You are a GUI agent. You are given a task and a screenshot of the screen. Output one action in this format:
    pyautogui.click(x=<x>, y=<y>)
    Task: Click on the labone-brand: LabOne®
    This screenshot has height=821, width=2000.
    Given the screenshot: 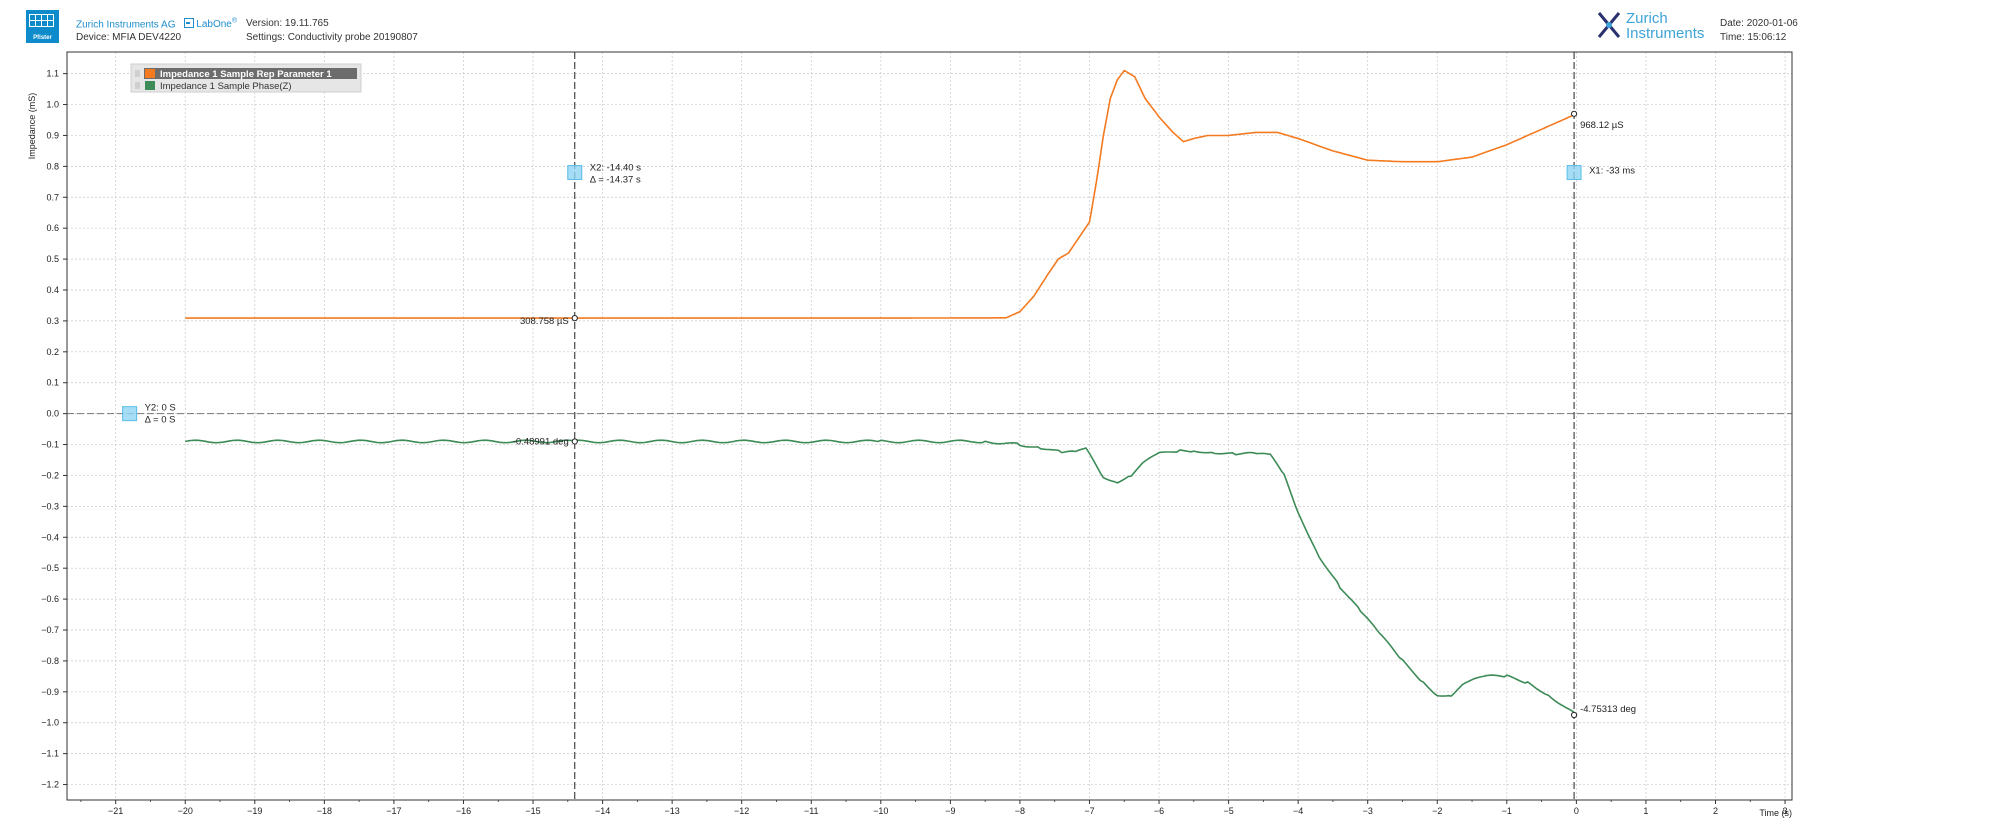 What is the action you would take?
    pyautogui.click(x=211, y=24)
    